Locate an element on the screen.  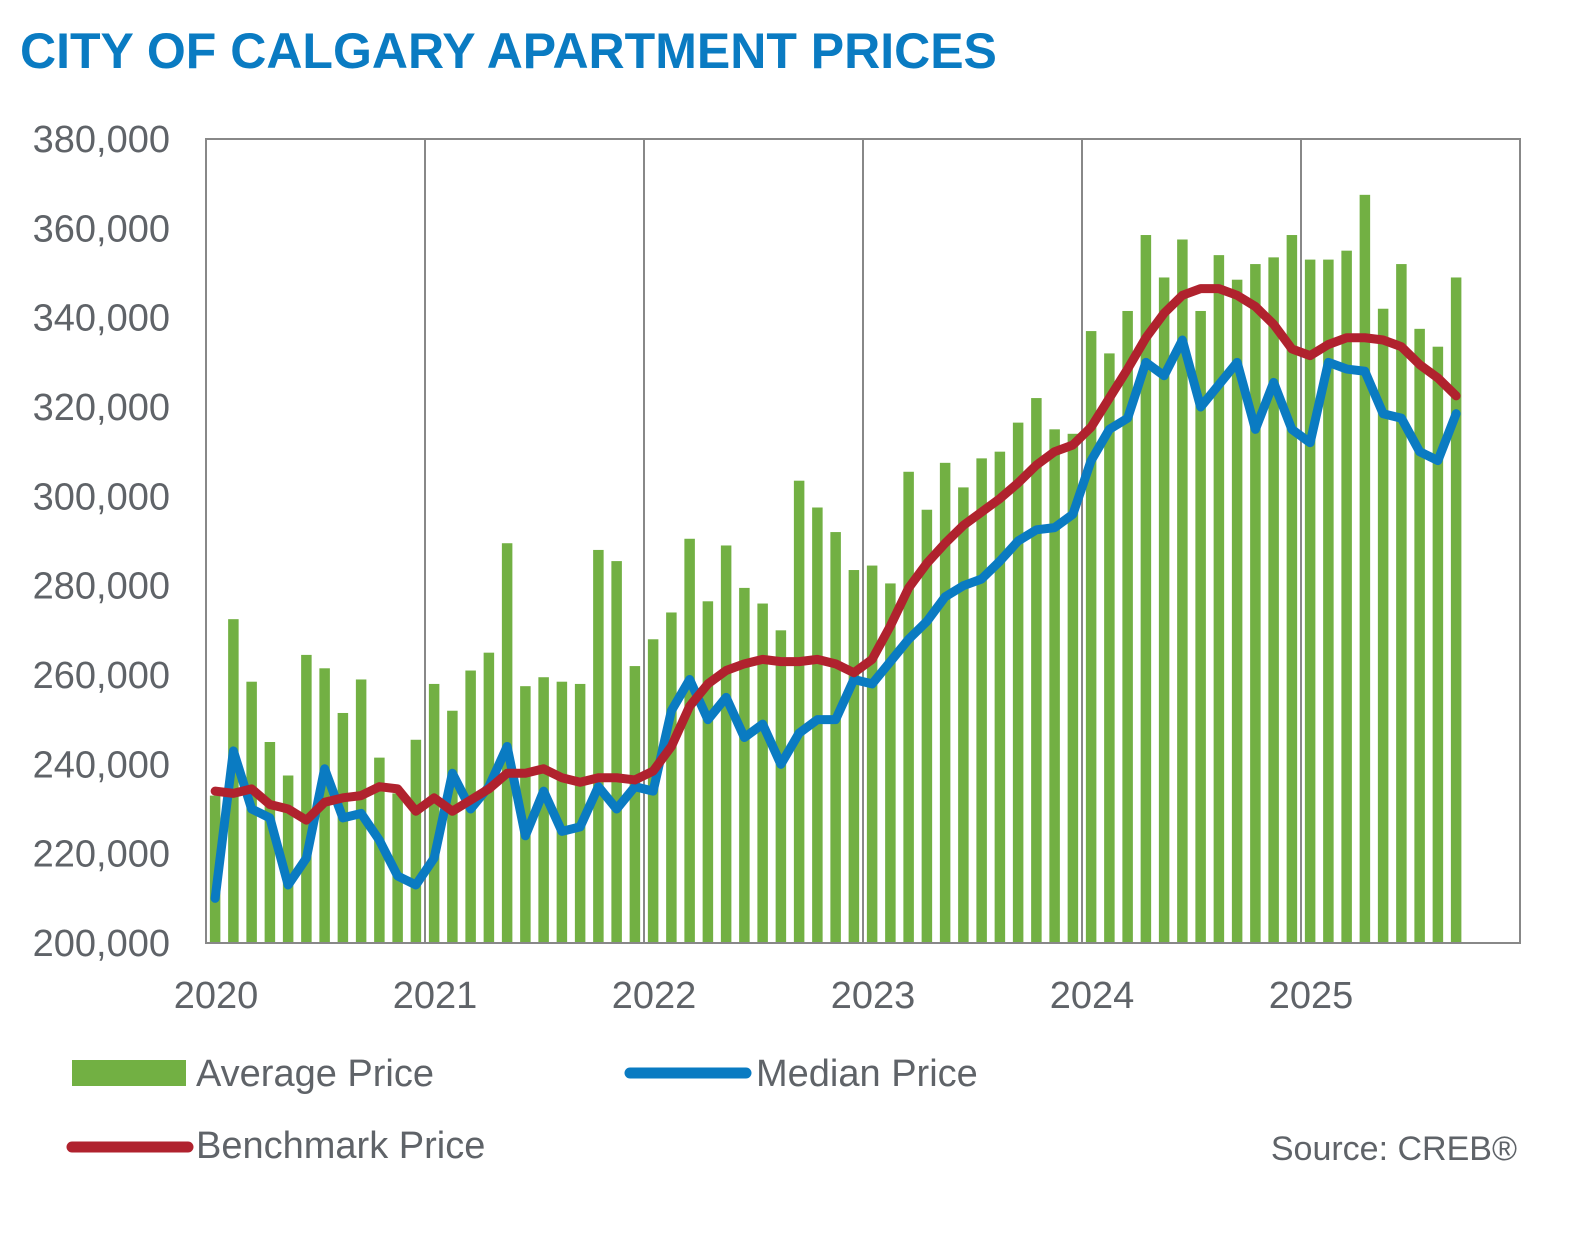
x-tick-label: 2023 is located at coordinates (873, 996).